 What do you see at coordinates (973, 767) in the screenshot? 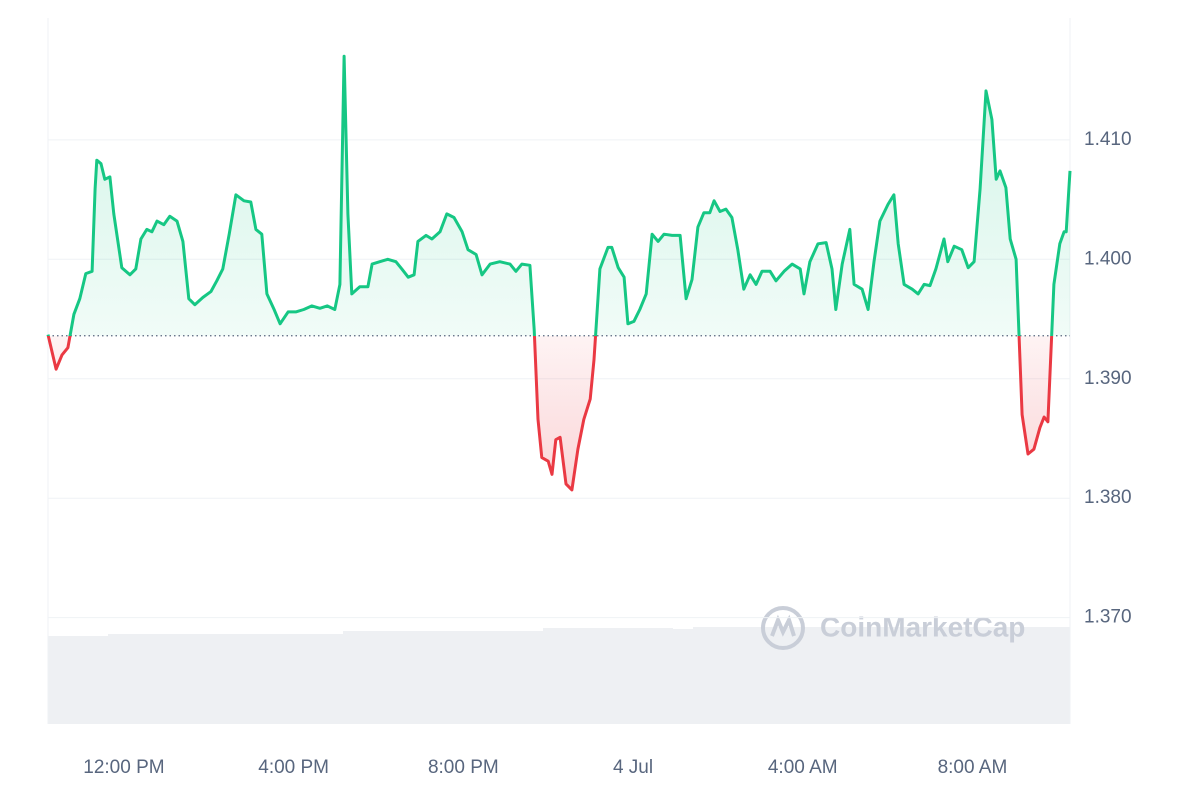
I see `x-tick-label: 8:00 AM` at bounding box center [973, 767].